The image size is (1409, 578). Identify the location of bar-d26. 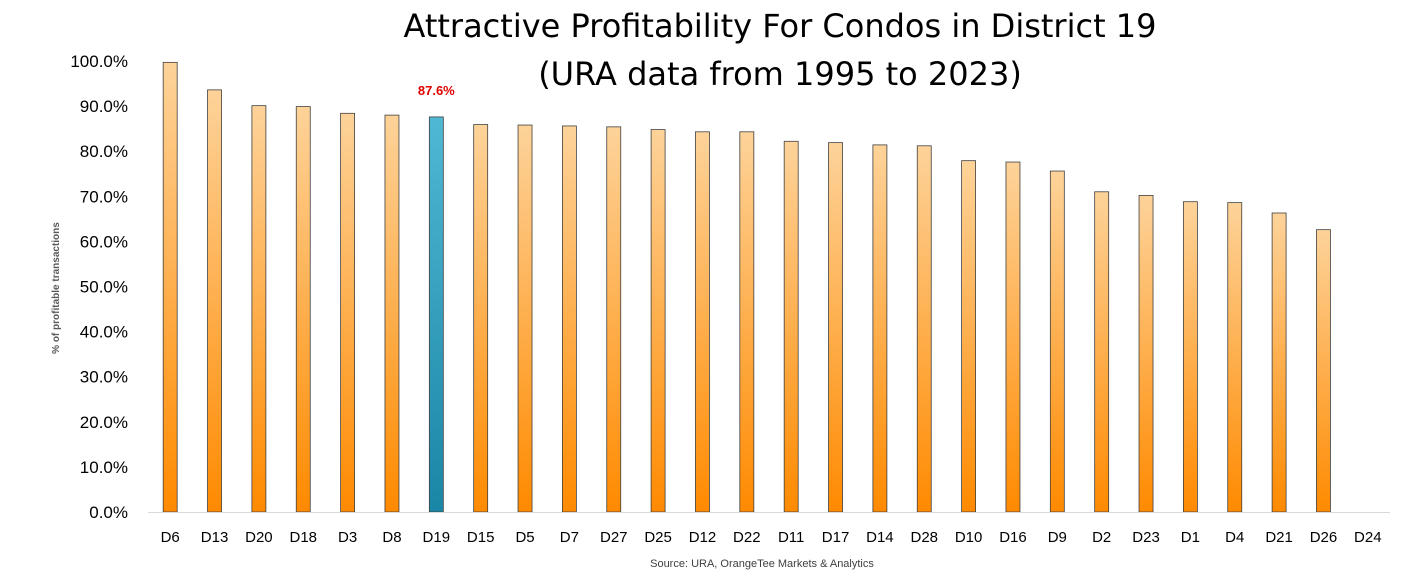
(1323, 371).